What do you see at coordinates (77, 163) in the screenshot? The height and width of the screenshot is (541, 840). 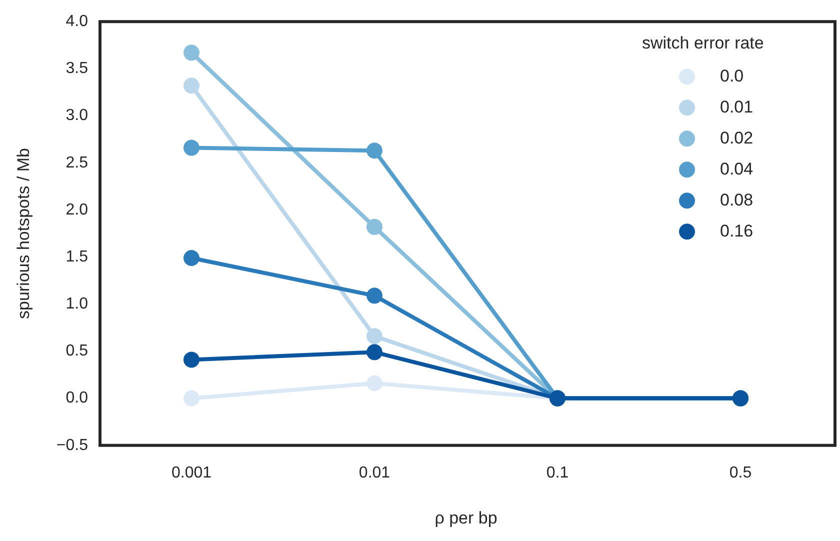 I see `y-tick-label: 2.5` at bounding box center [77, 163].